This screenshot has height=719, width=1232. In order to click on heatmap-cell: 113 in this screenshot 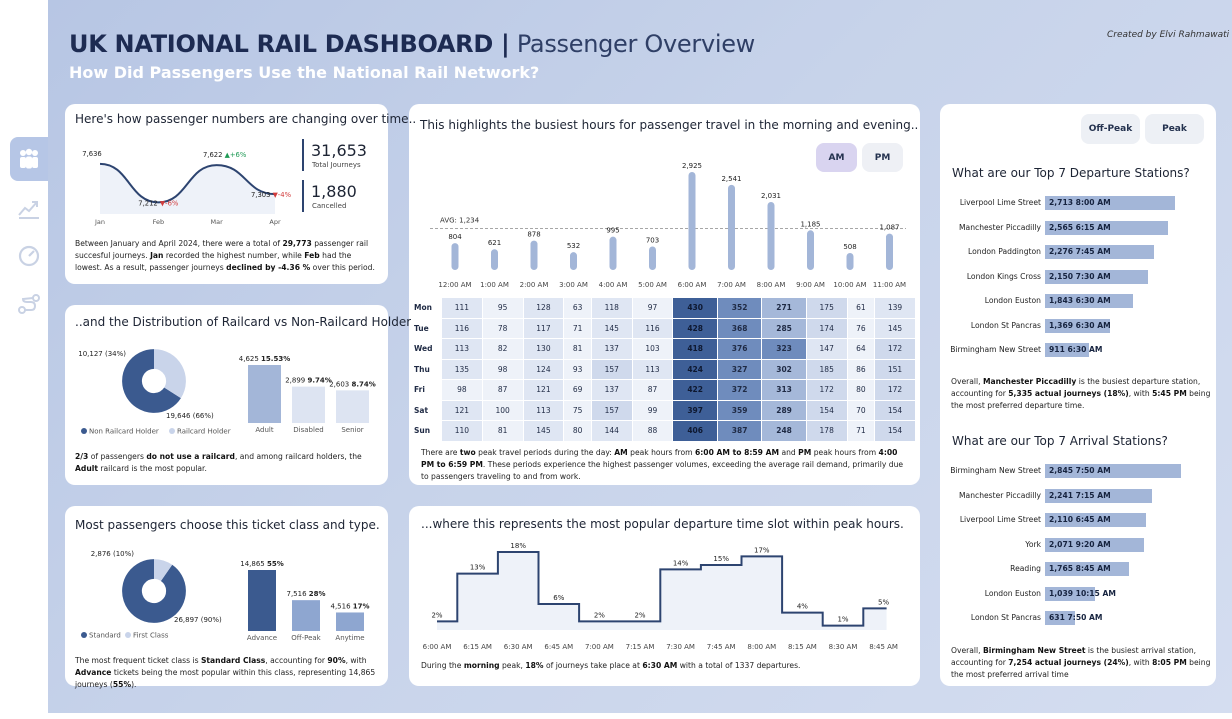, I will do `click(462, 349)`.